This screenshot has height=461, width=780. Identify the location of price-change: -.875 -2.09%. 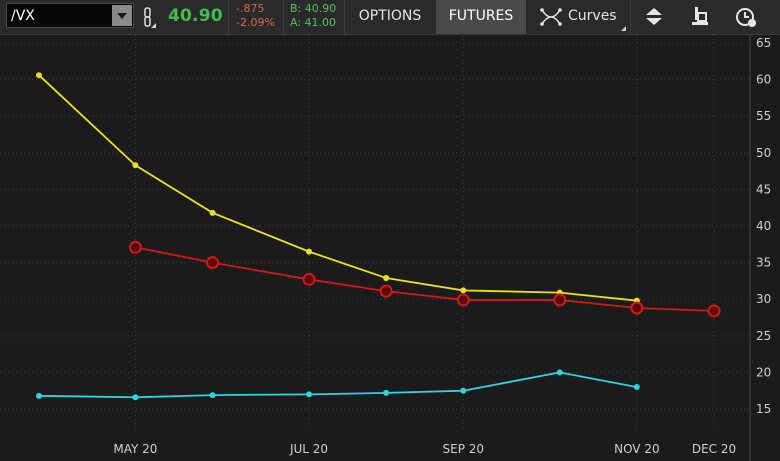
(255, 16).